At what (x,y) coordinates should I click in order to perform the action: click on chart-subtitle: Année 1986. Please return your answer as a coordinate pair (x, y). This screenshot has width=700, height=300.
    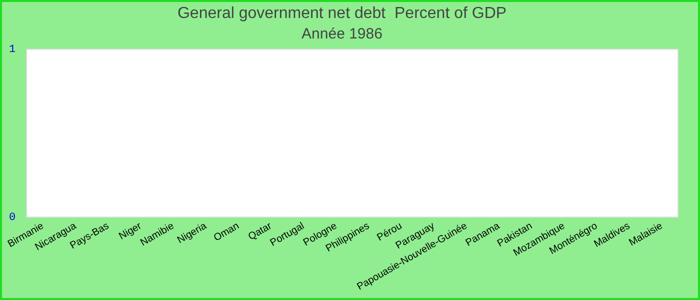
    Looking at the image, I should click on (342, 33).